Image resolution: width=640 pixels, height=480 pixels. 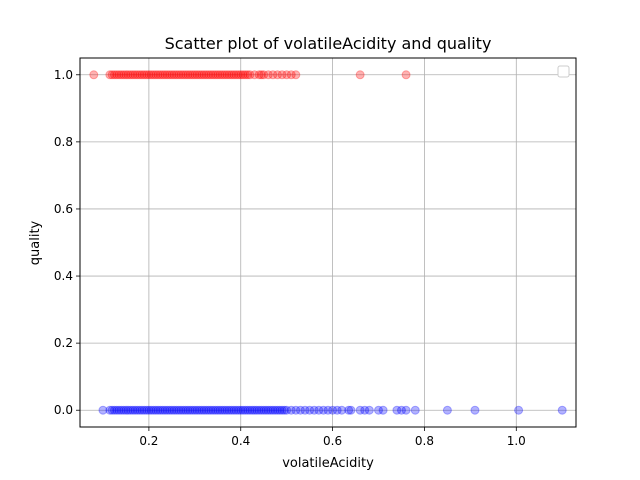 I want to click on x-tick-label: 1.0, so click(x=516, y=441).